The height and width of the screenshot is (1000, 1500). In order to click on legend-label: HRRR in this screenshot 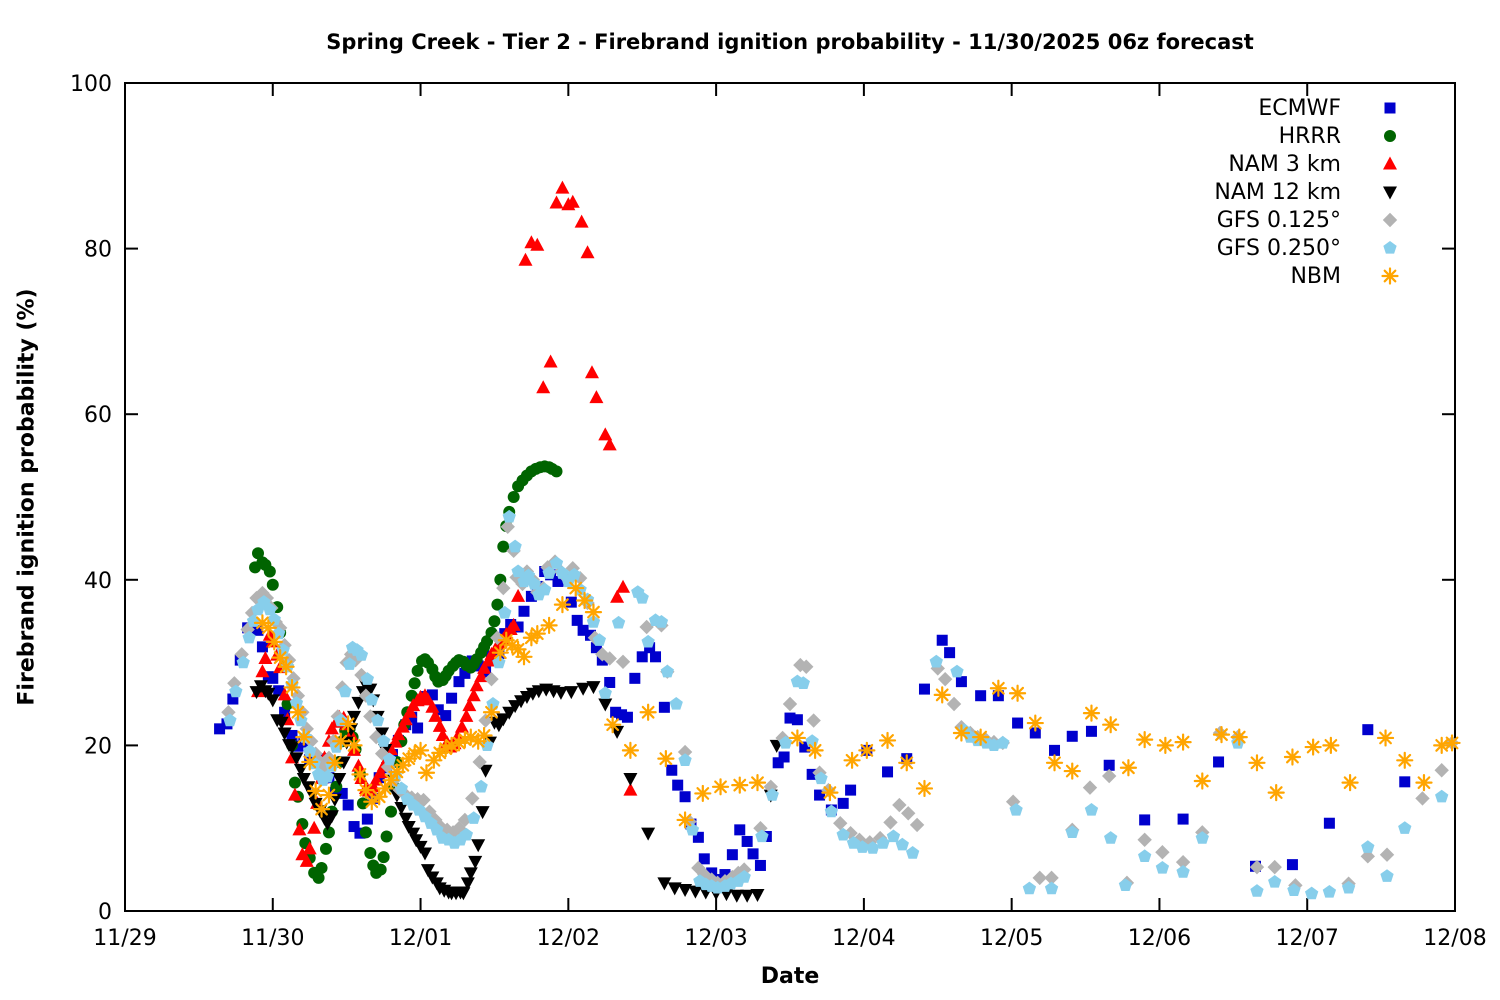, I will do `click(1309, 136)`.